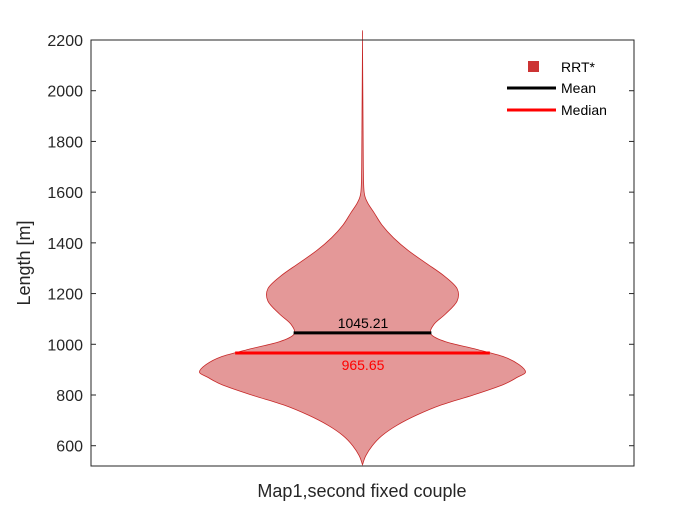  What do you see at coordinates (578, 67) in the screenshot?
I see `legend-label-rrt: RRT*` at bounding box center [578, 67].